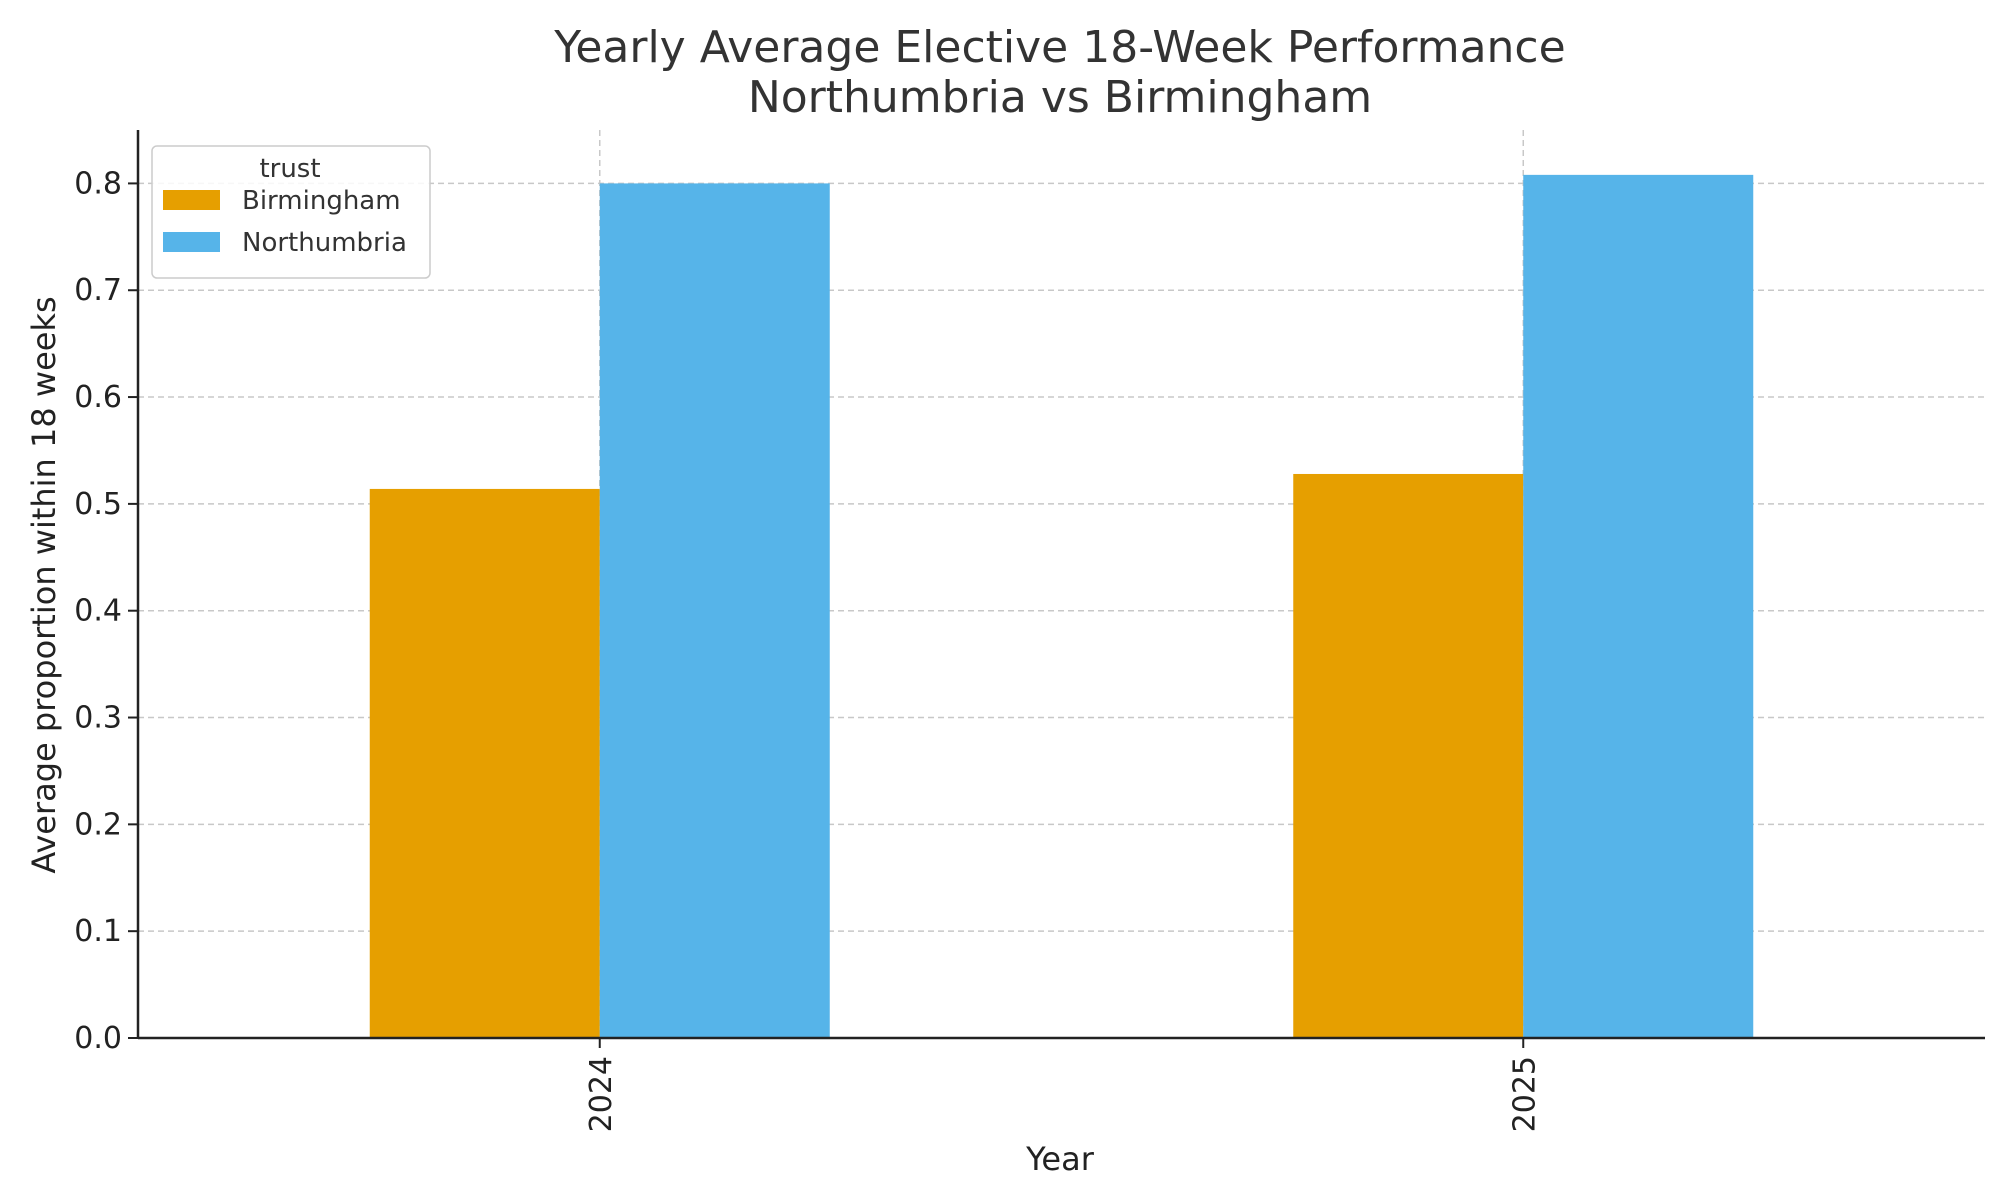 Image resolution: width=2000 pixels, height=1200 pixels. I want to click on y-tick-label: 0.0, so click(98, 1038).